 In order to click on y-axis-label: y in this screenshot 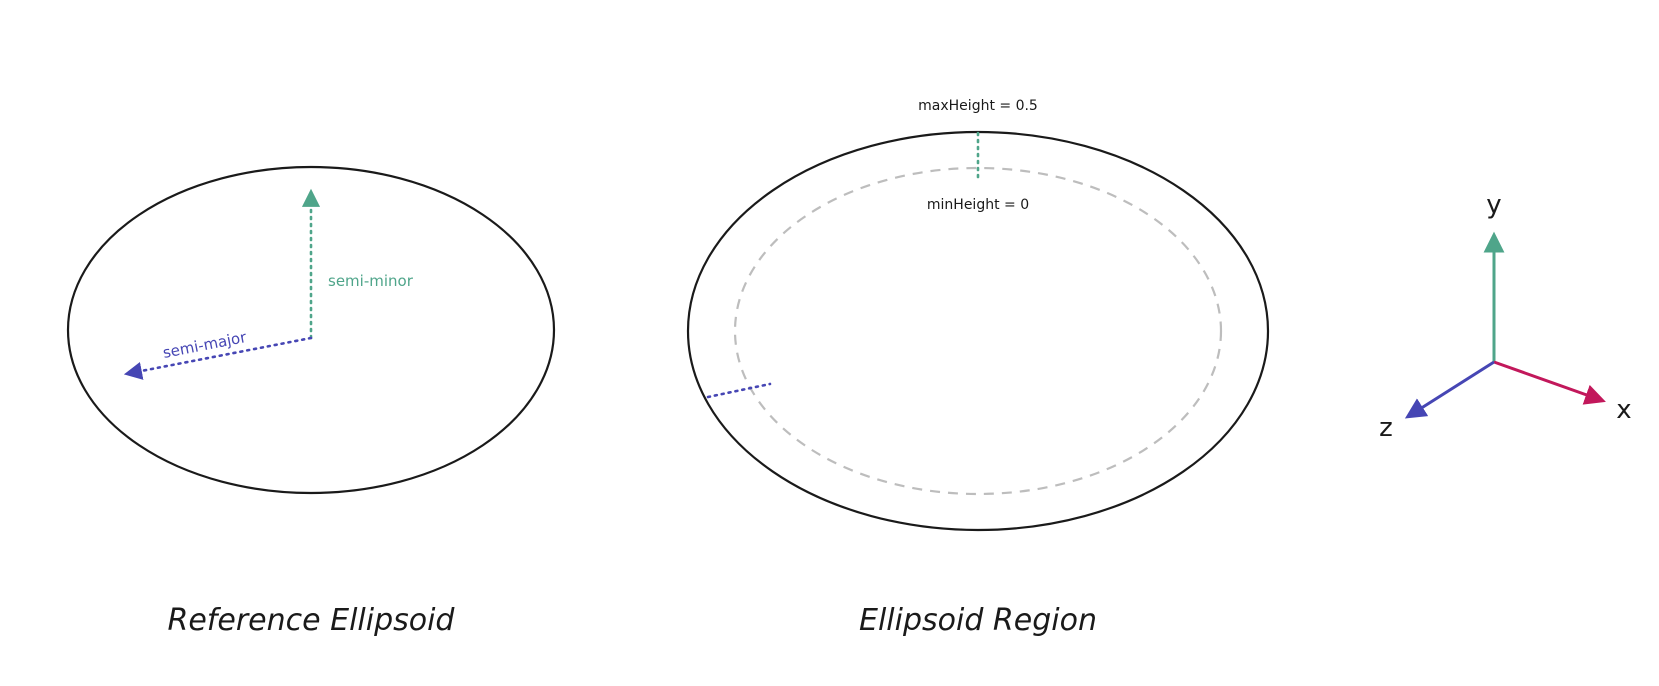, I will do `click(1493, 205)`.